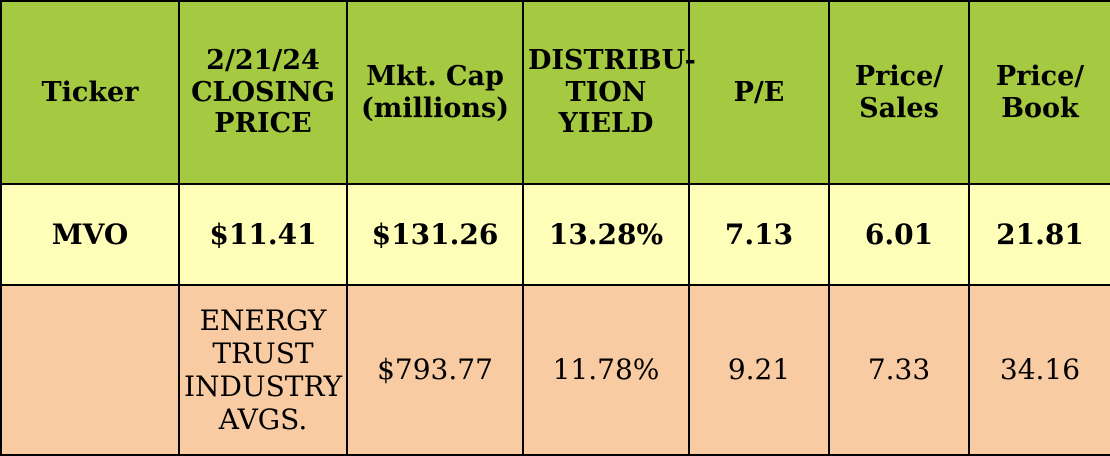 Image resolution: width=1110 pixels, height=456 pixels. Describe the element at coordinates (612, 60) in the screenshot. I see `header-distribution-yield-line: DISTRIBU-` at that location.